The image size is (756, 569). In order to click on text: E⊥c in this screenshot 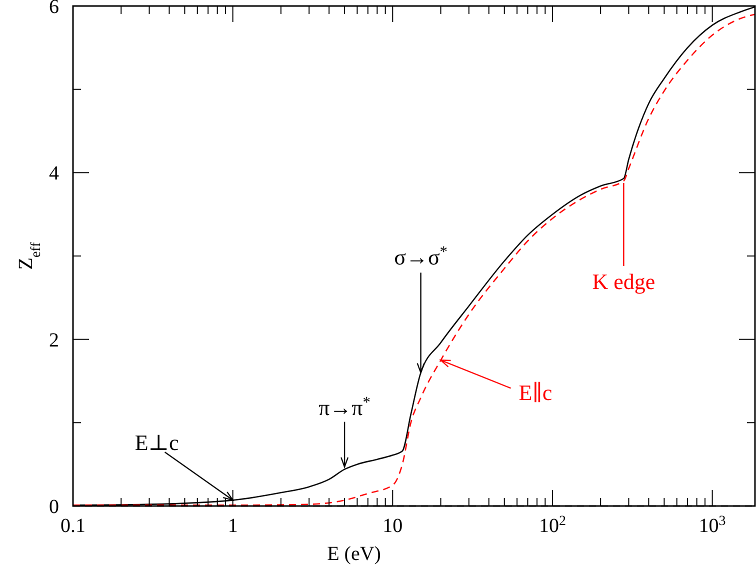, I will do `click(156, 443)`.